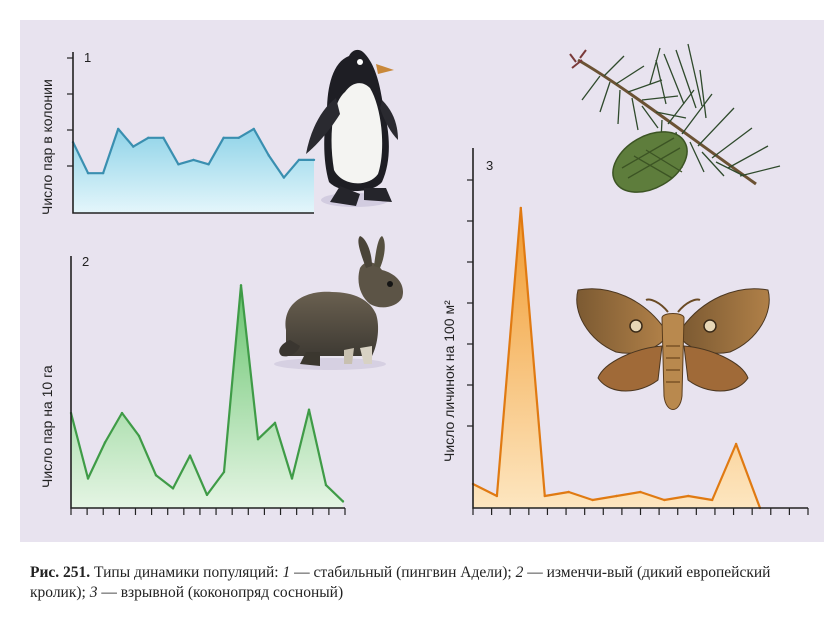 The image size is (840, 628). What do you see at coordinates (47, 426) in the screenshot?
I see `chart-2-ylabel: Число пар на 10 га` at bounding box center [47, 426].